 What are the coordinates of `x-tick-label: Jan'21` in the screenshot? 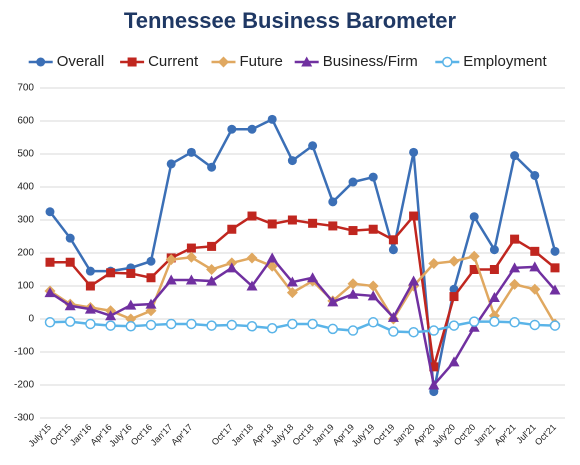 It's located at (485, 435).